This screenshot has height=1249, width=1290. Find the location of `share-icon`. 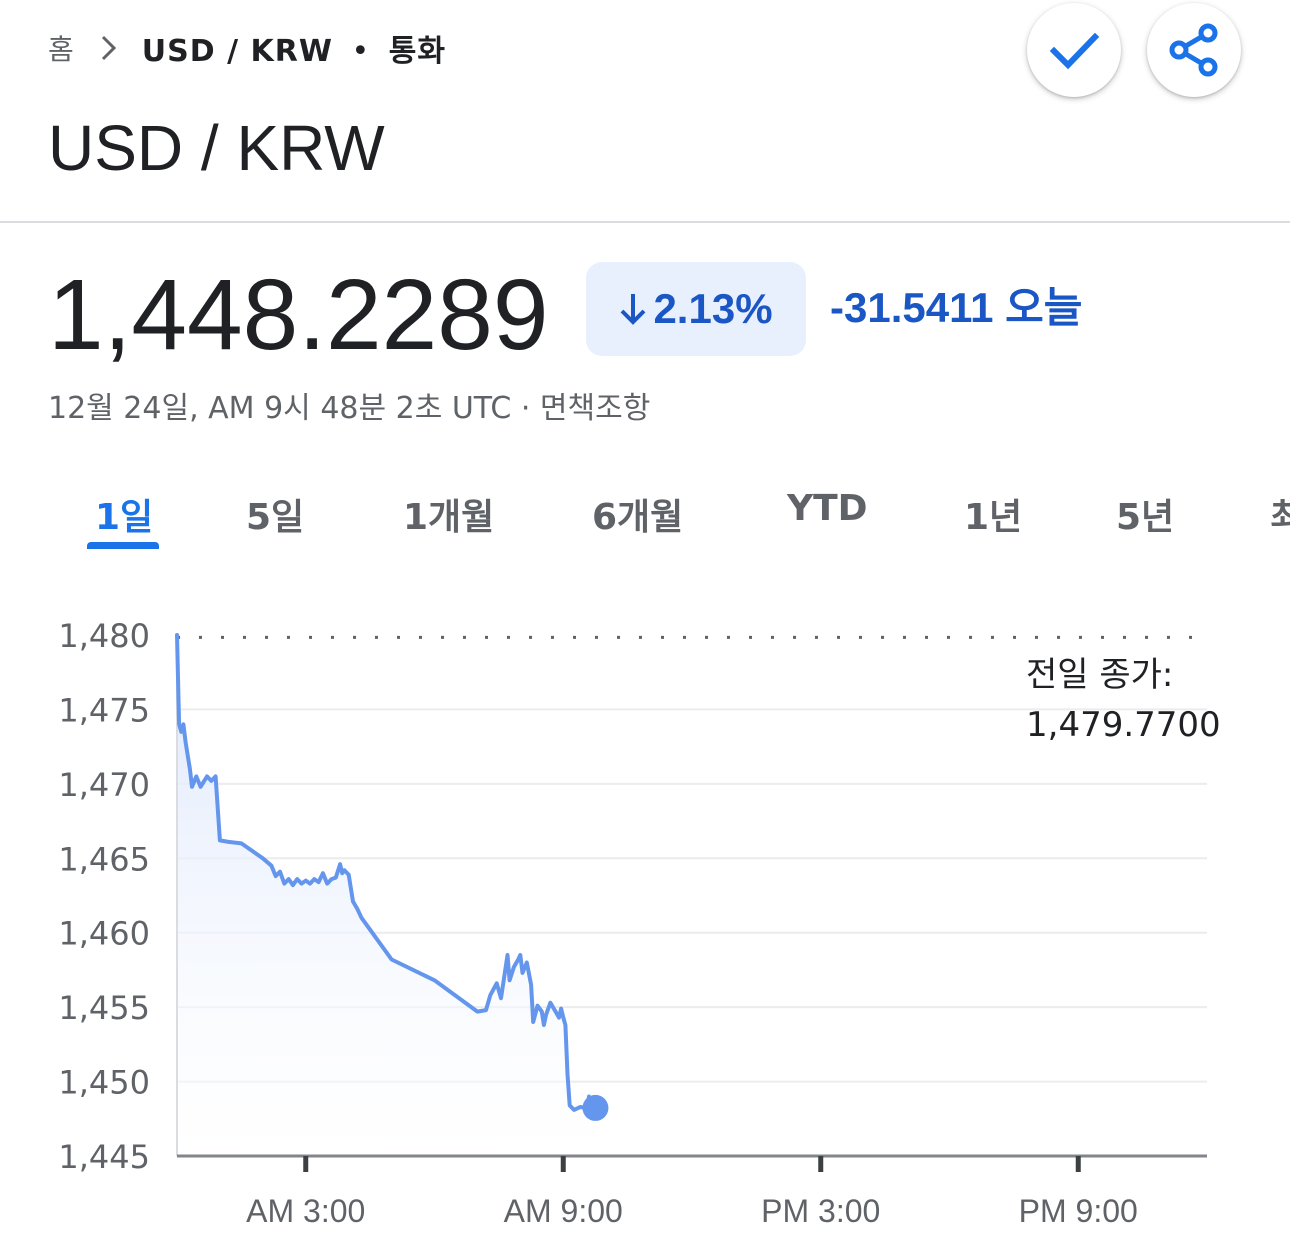

share-icon is located at coordinates (1193, 50).